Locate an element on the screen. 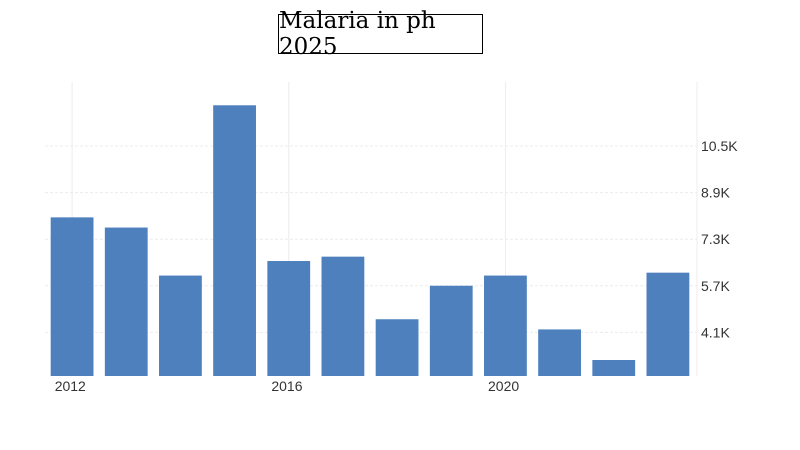 Image resolution: width=800 pixels, height=450 pixels. bar-2018 is located at coordinates (397, 347).